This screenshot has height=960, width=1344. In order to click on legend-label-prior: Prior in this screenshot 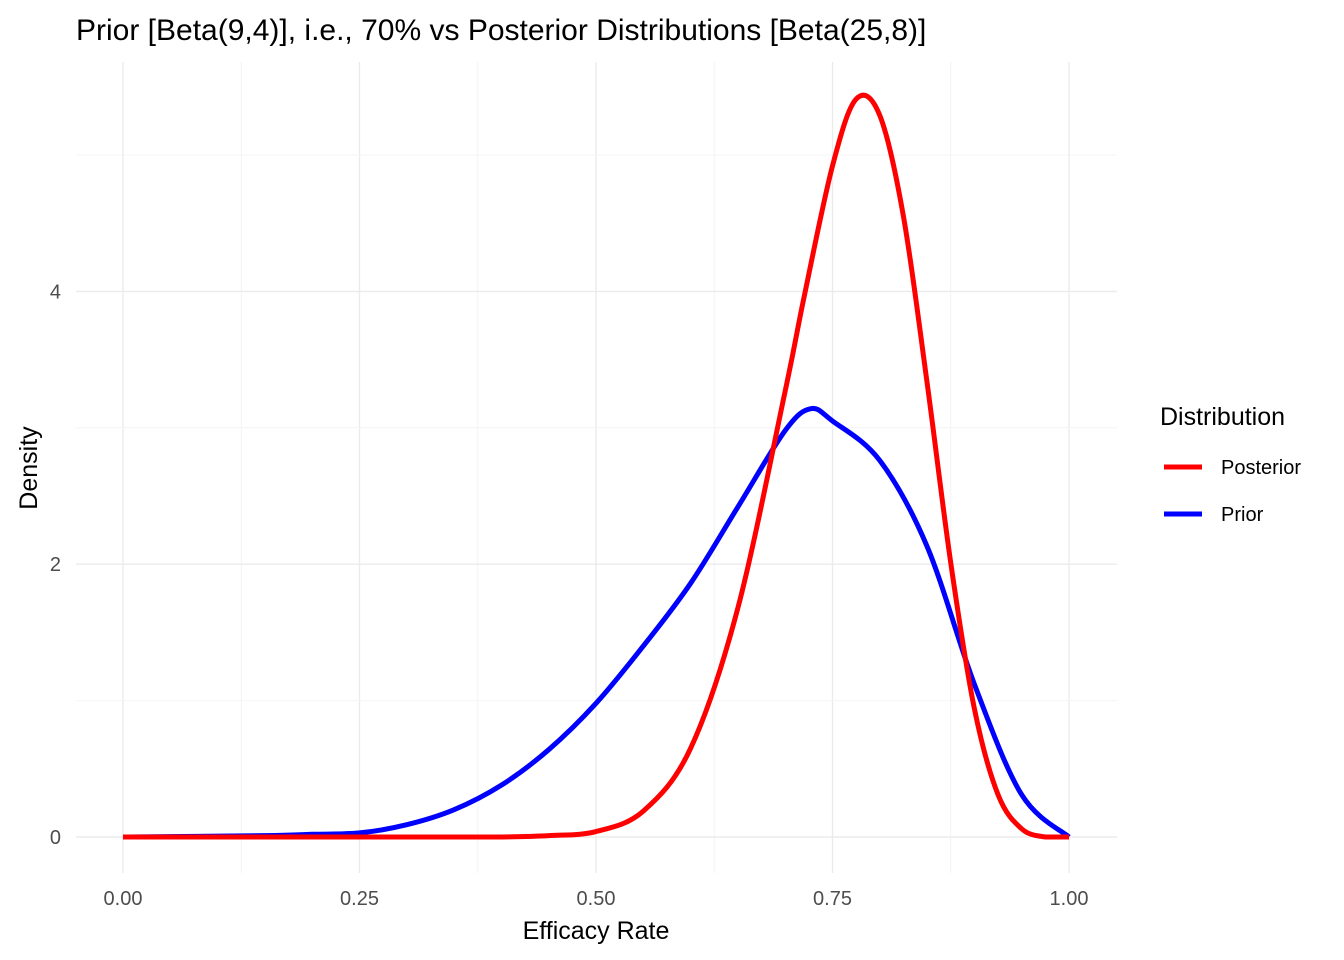, I will do `click(1242, 515)`.